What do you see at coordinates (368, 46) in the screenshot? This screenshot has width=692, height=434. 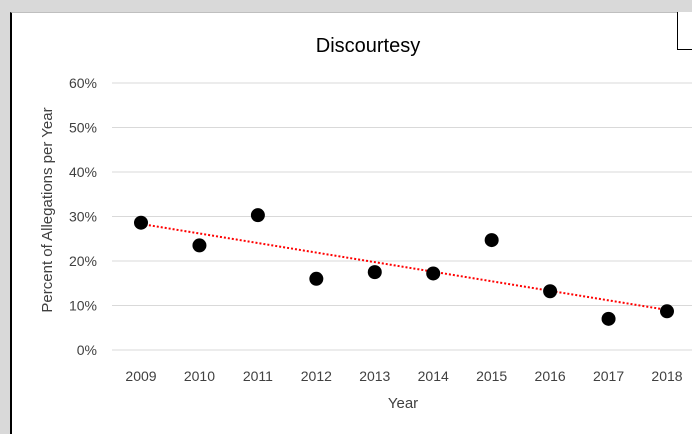 I see `chart-title: Discourtesy` at bounding box center [368, 46].